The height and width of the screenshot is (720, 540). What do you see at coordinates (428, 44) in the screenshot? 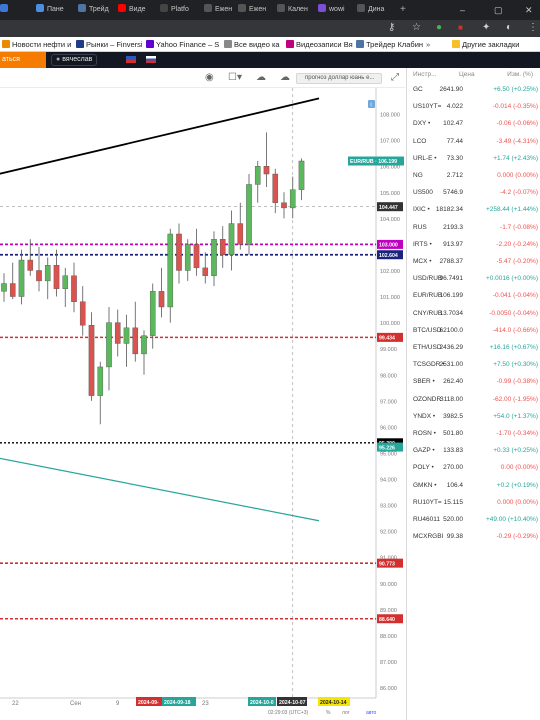
I see `bookmarks-overflow: »` at bounding box center [428, 44].